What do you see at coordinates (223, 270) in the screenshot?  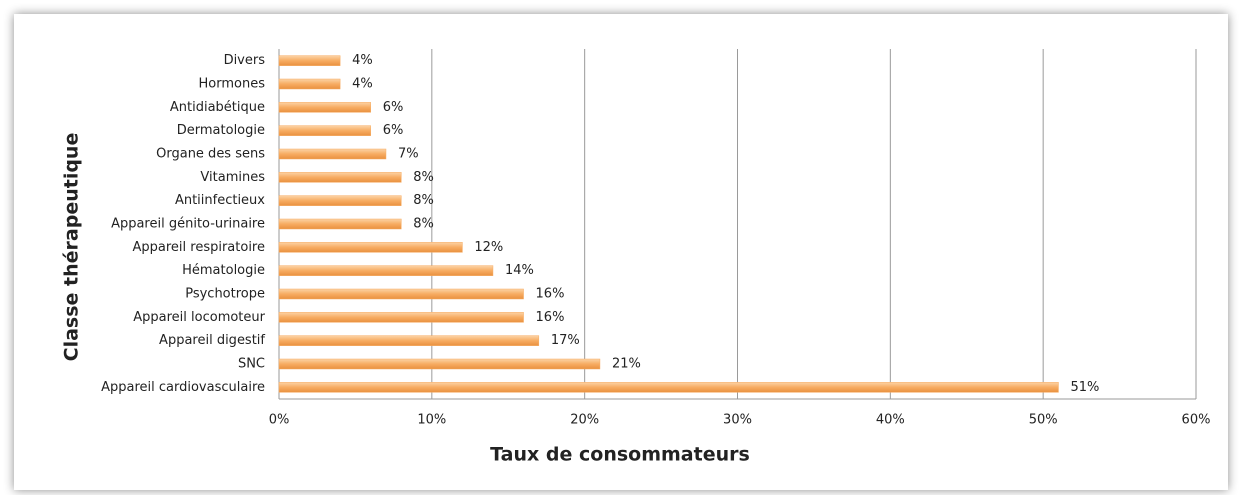 I see `y-tick-label: Hématologie` at bounding box center [223, 270].